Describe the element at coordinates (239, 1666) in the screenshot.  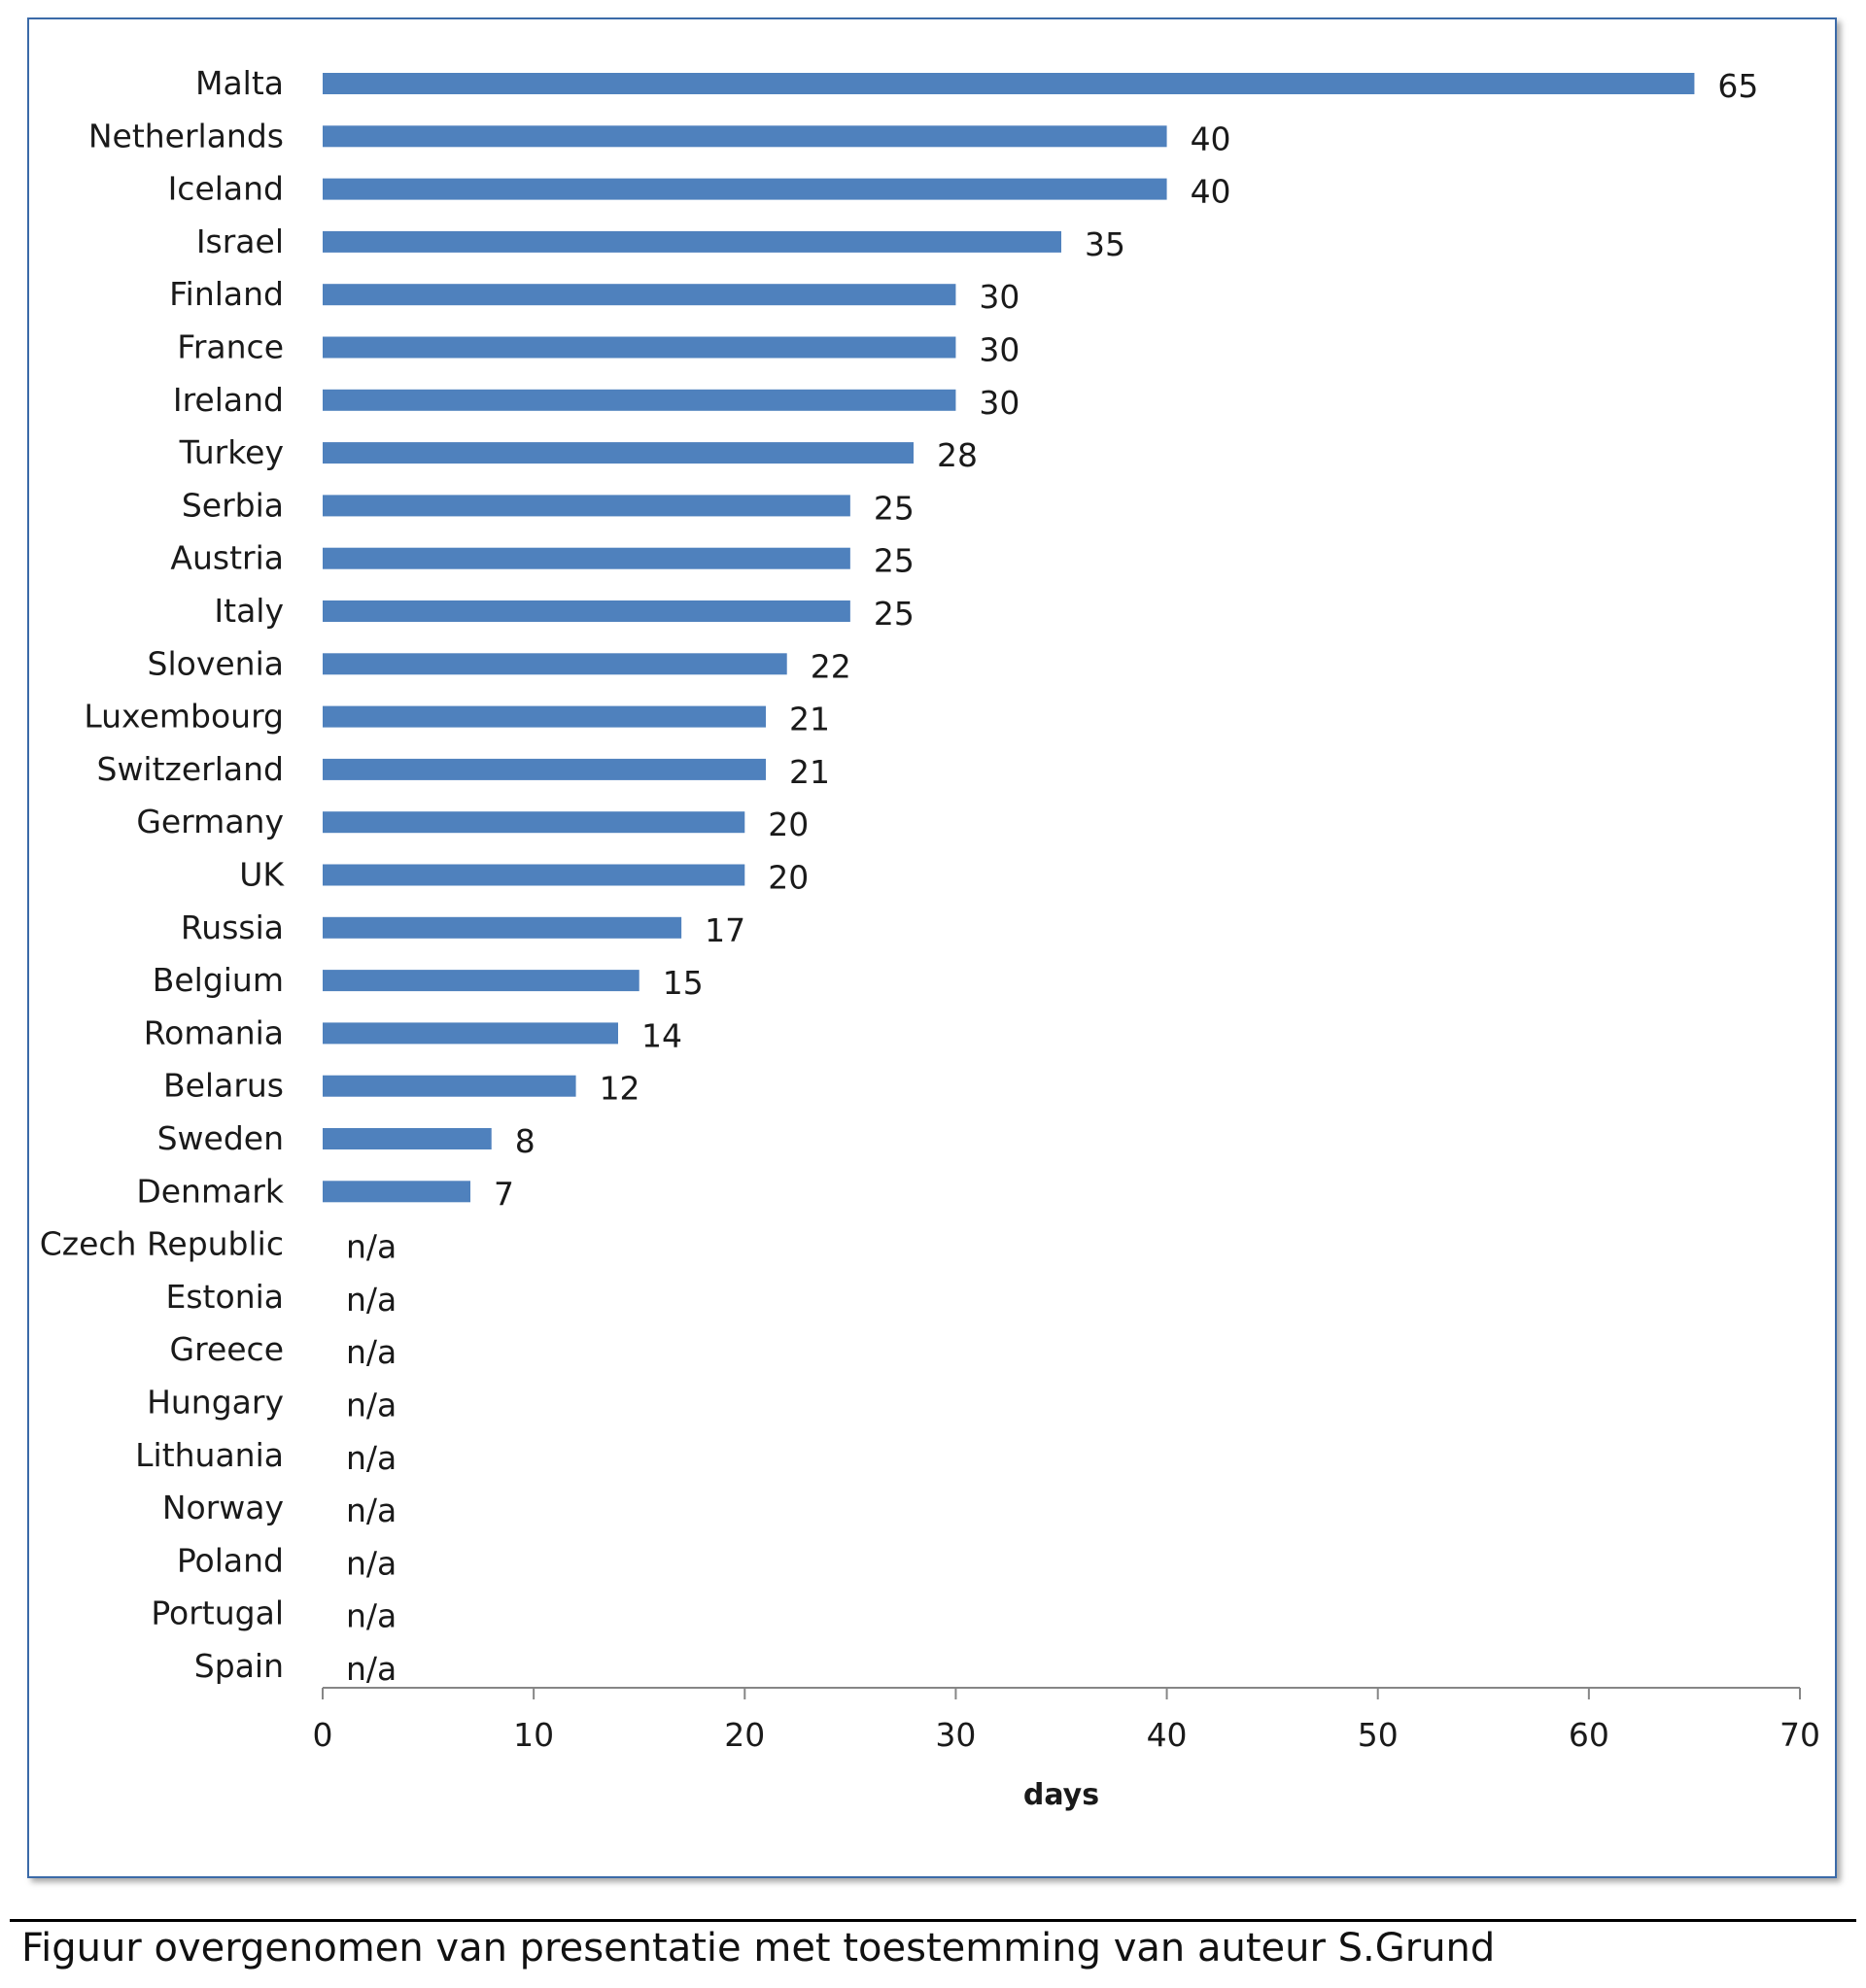
I see `category-label: Spain` at that location.